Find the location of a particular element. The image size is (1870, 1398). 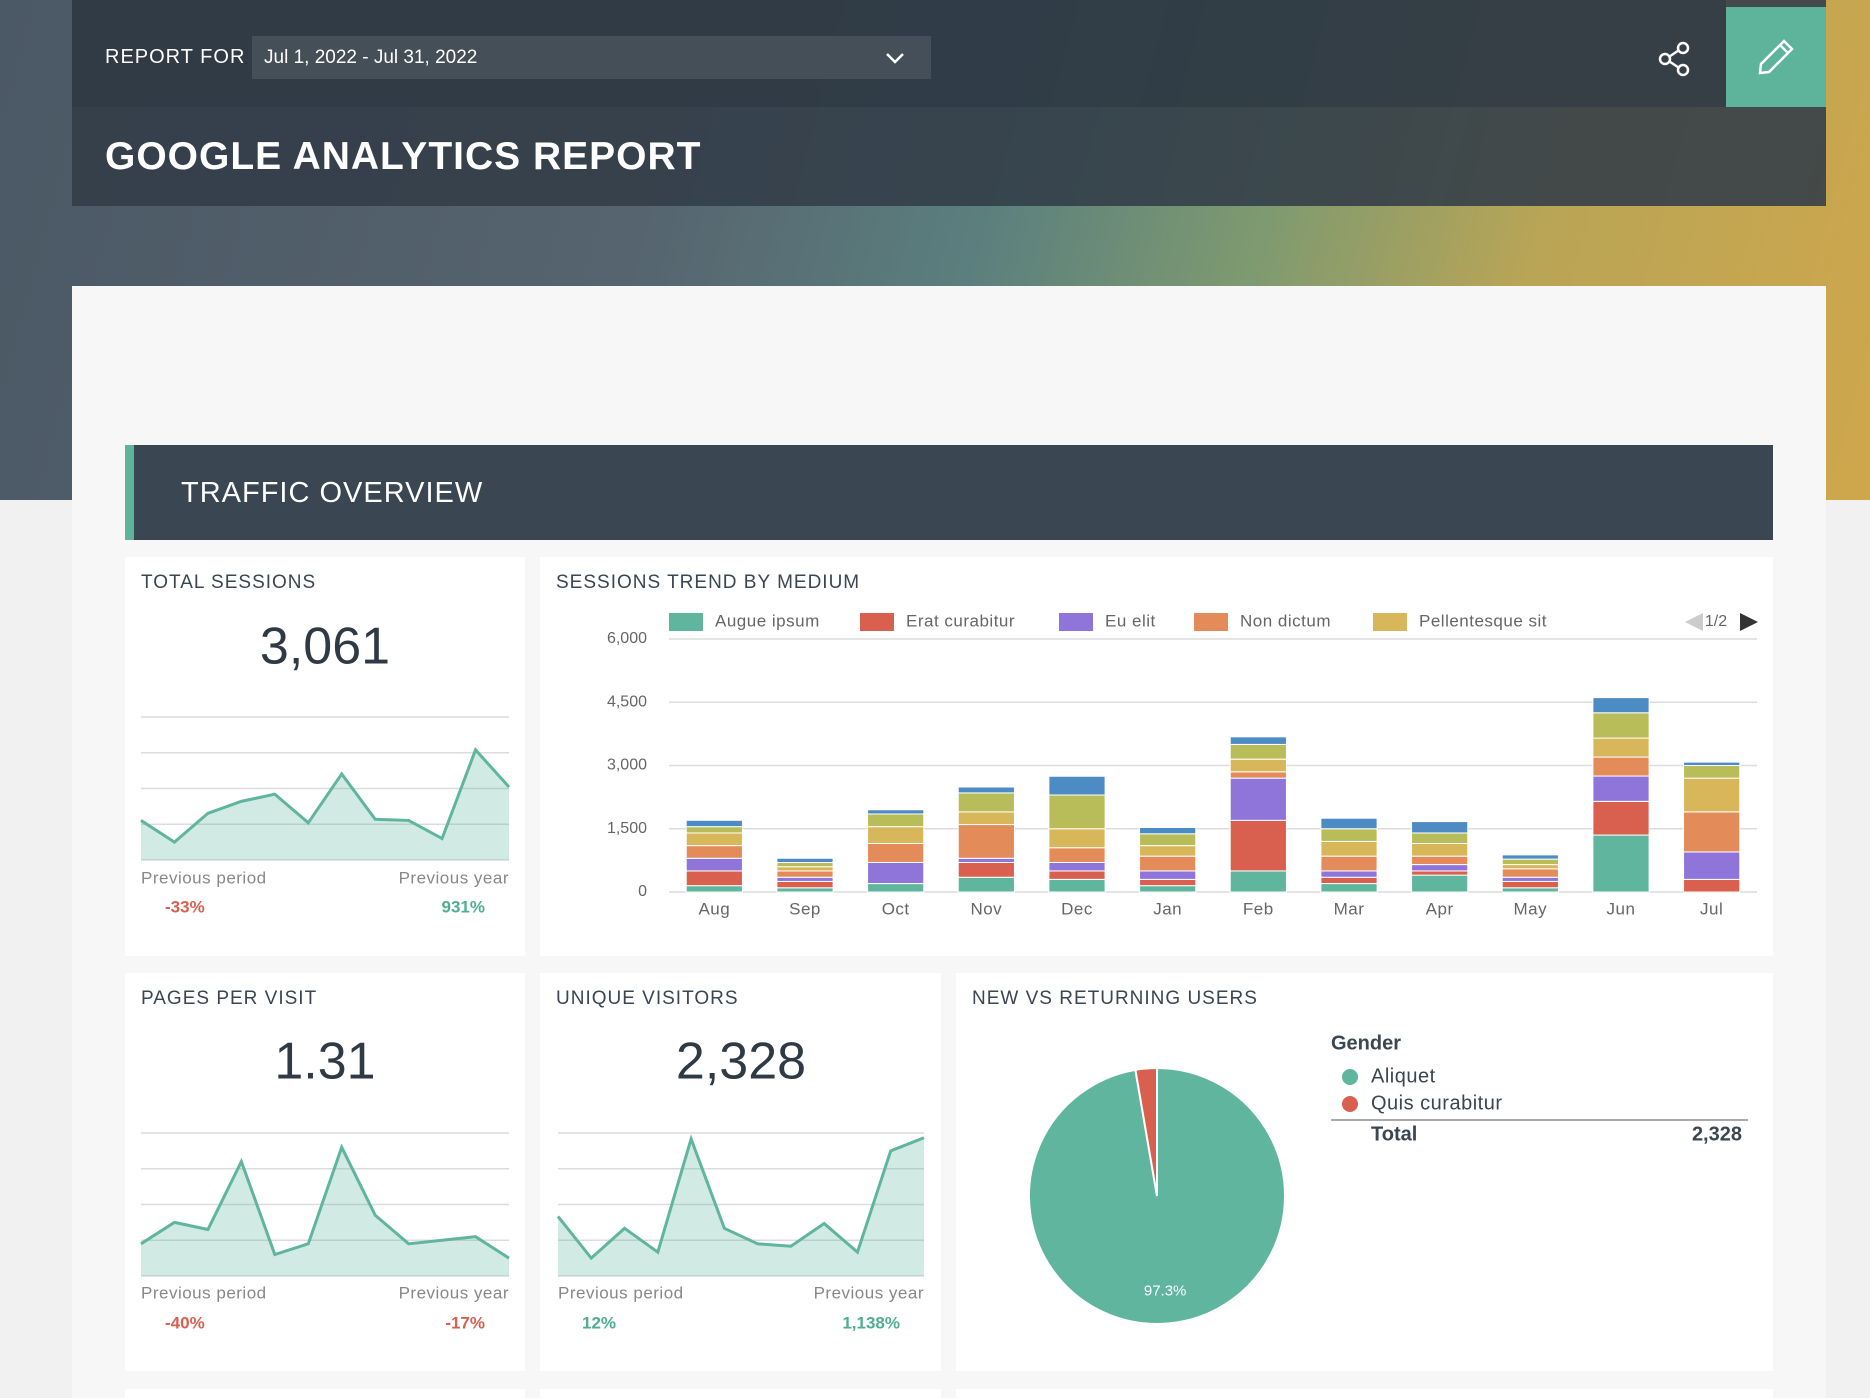

legend-label: Pellentesque sit is located at coordinates (1483, 620).